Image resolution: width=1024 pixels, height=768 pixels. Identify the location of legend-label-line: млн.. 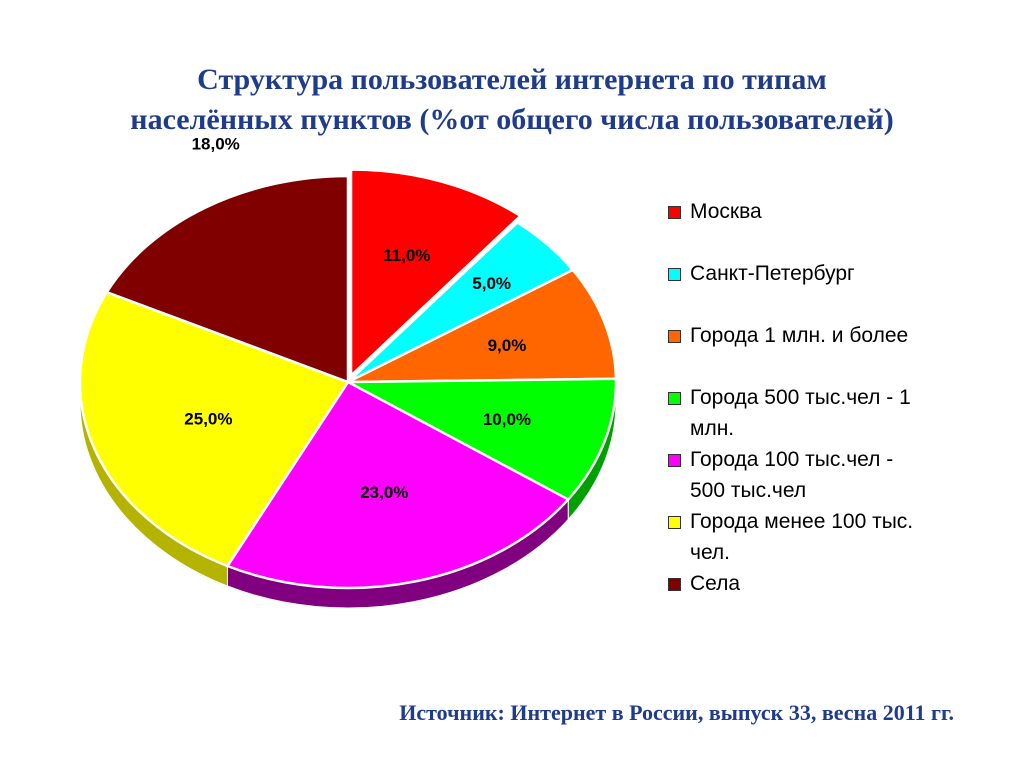
(712, 428).